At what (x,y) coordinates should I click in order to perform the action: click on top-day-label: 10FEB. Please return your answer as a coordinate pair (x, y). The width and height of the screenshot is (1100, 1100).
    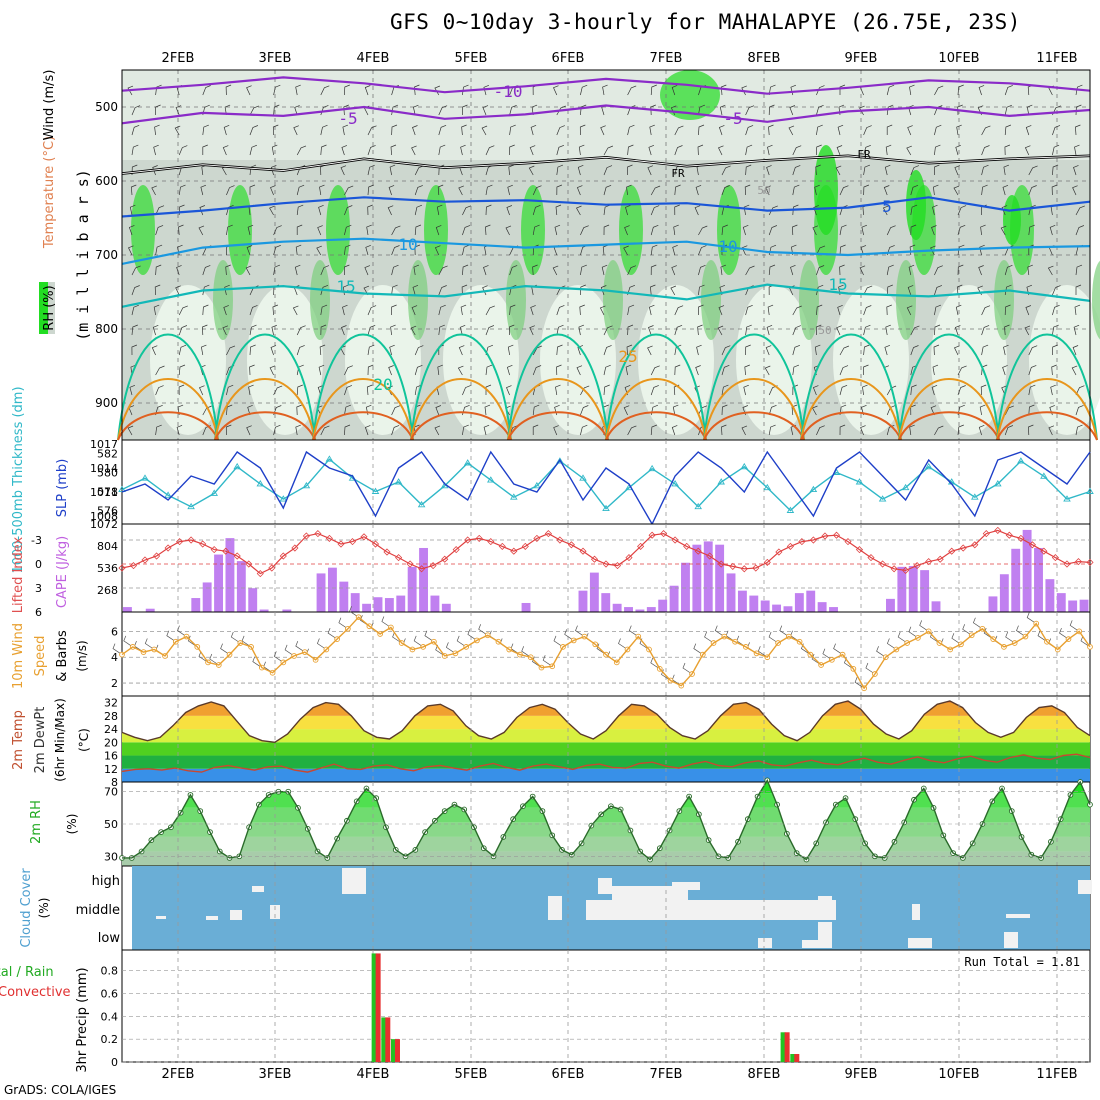
    Looking at the image, I should click on (958, 58).